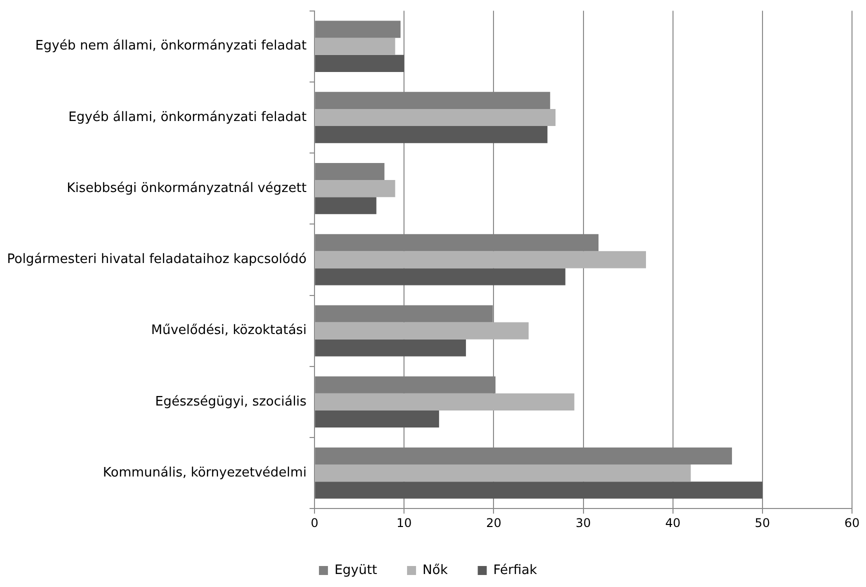  I want to click on x-tick-label: 10, so click(404, 523).